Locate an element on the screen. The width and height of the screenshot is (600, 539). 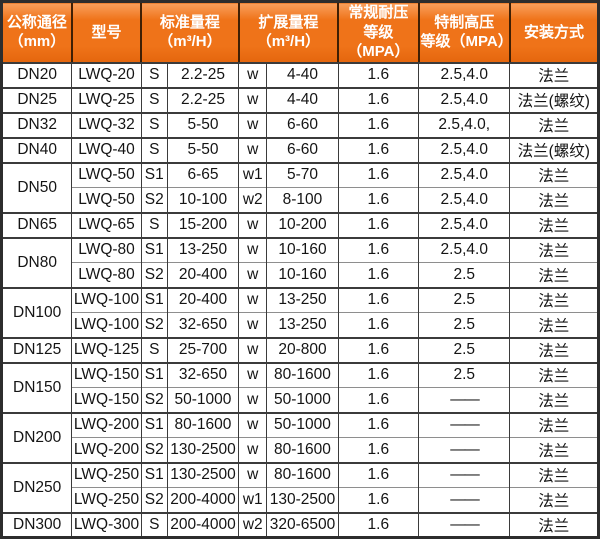
cell-std-range: 32-650 is located at coordinates (203, 374).